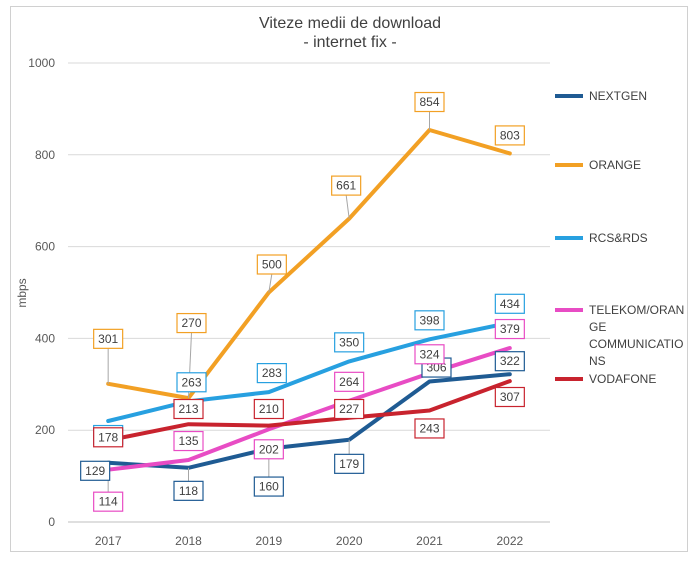 This screenshot has width=700, height=577. Describe the element at coordinates (188, 541) in the screenshot. I see `x-tick-label-2018: 2018` at that location.